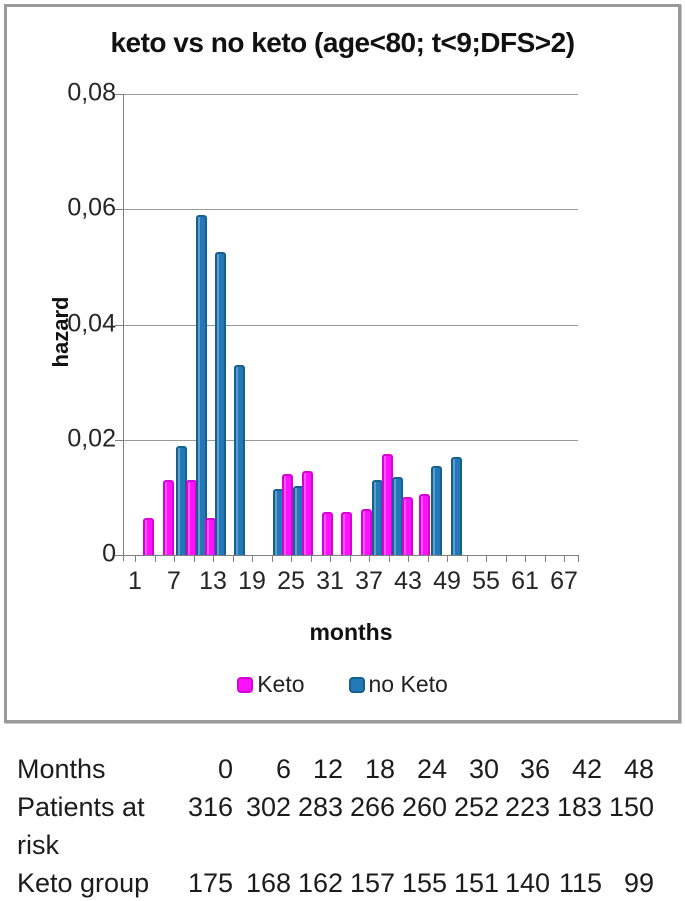 This screenshot has width=685, height=901. What do you see at coordinates (174, 581) in the screenshot?
I see `x-tick-label: 7` at bounding box center [174, 581].